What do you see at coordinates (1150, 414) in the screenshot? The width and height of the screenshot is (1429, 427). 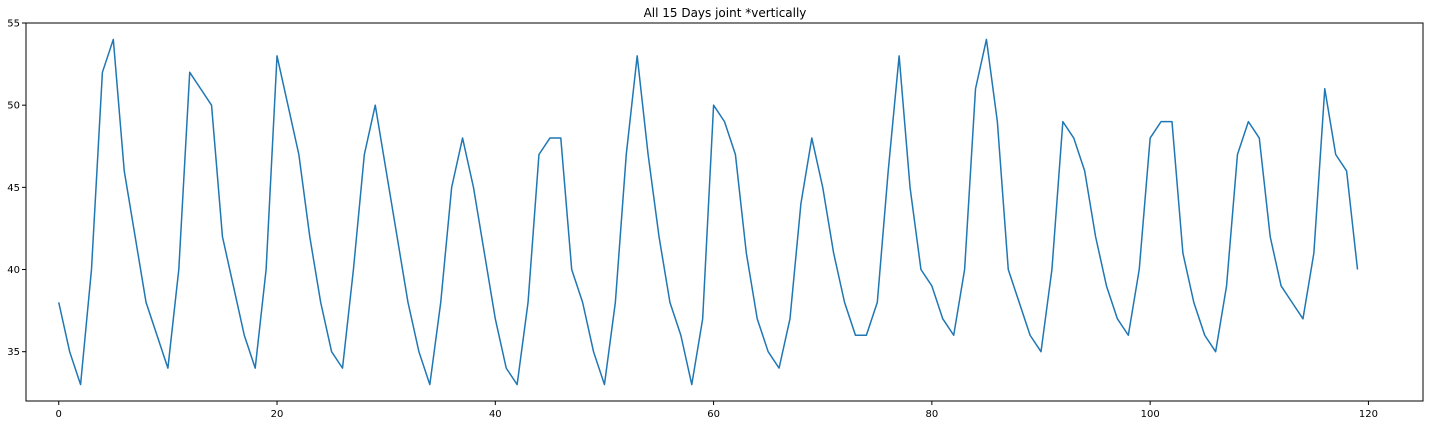 I see `x-tick-label: 100` at bounding box center [1150, 414].